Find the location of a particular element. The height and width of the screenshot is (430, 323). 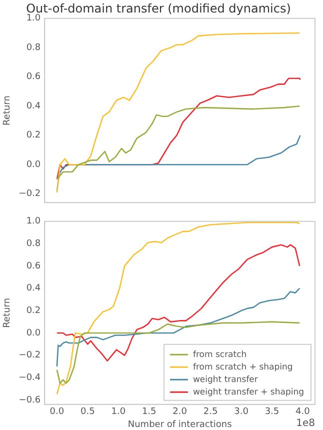

x-tick-label: 3.0 is located at coordinates (241, 412).